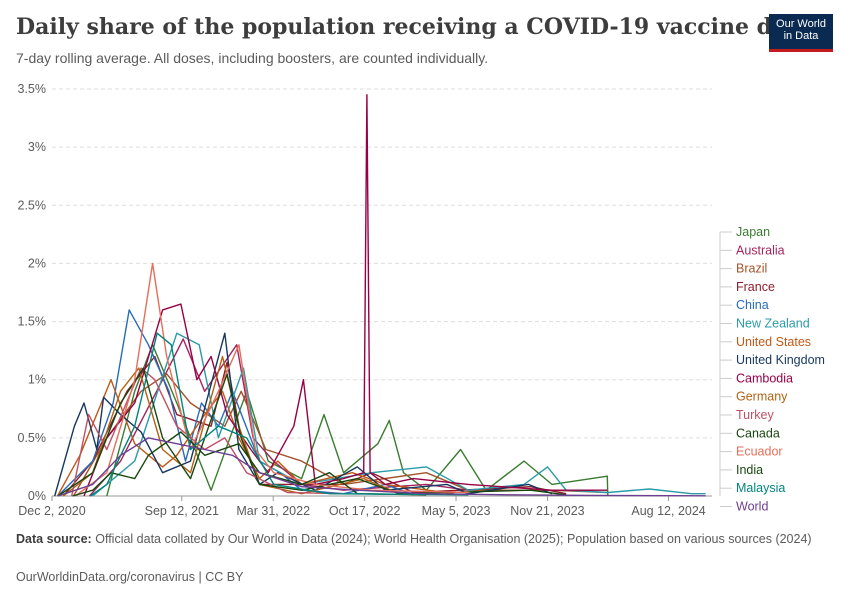  What do you see at coordinates (752, 305) in the screenshot?
I see `legend-item: China` at bounding box center [752, 305].